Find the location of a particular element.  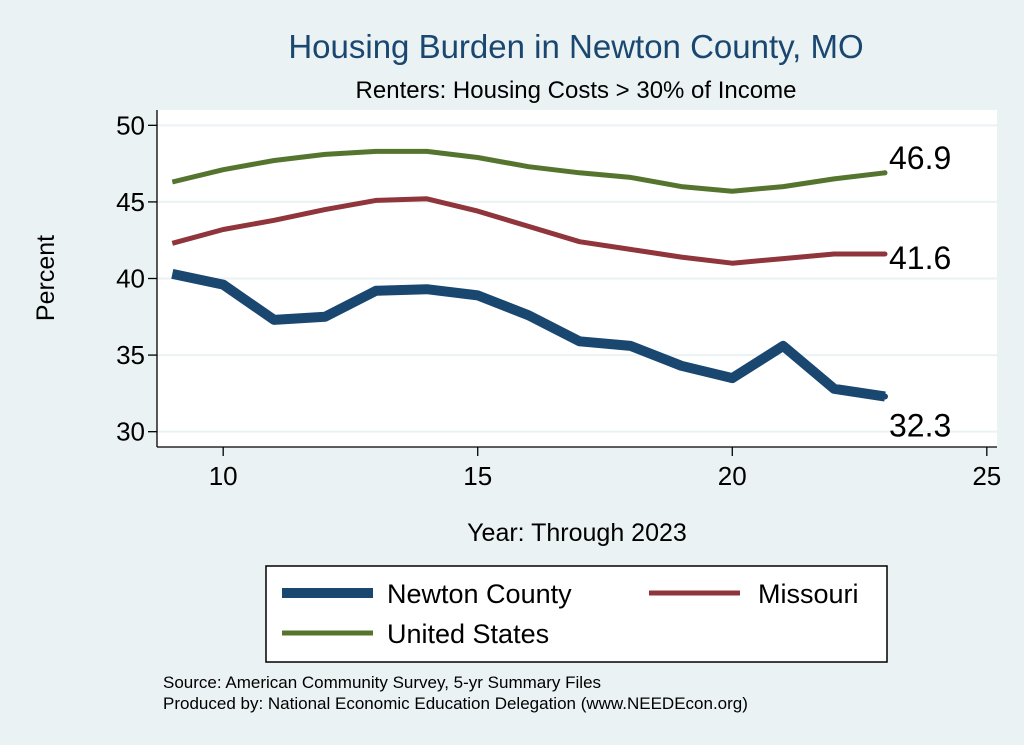

legend: Newton County Missouri United States is located at coordinates (576, 614).